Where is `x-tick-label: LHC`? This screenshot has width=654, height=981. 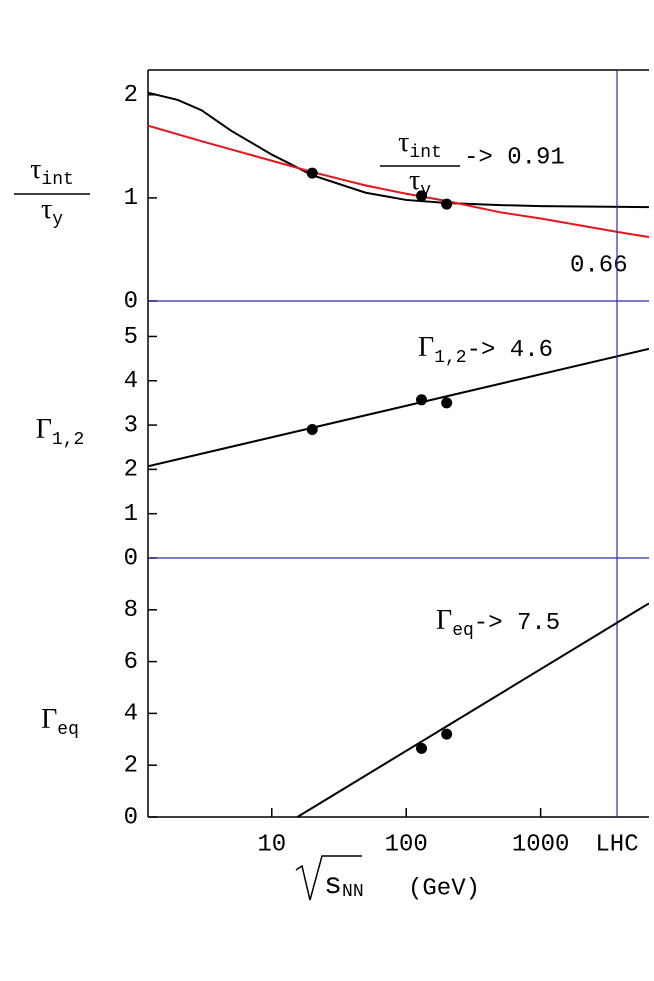
x-tick-label: LHC is located at coordinates (616, 844).